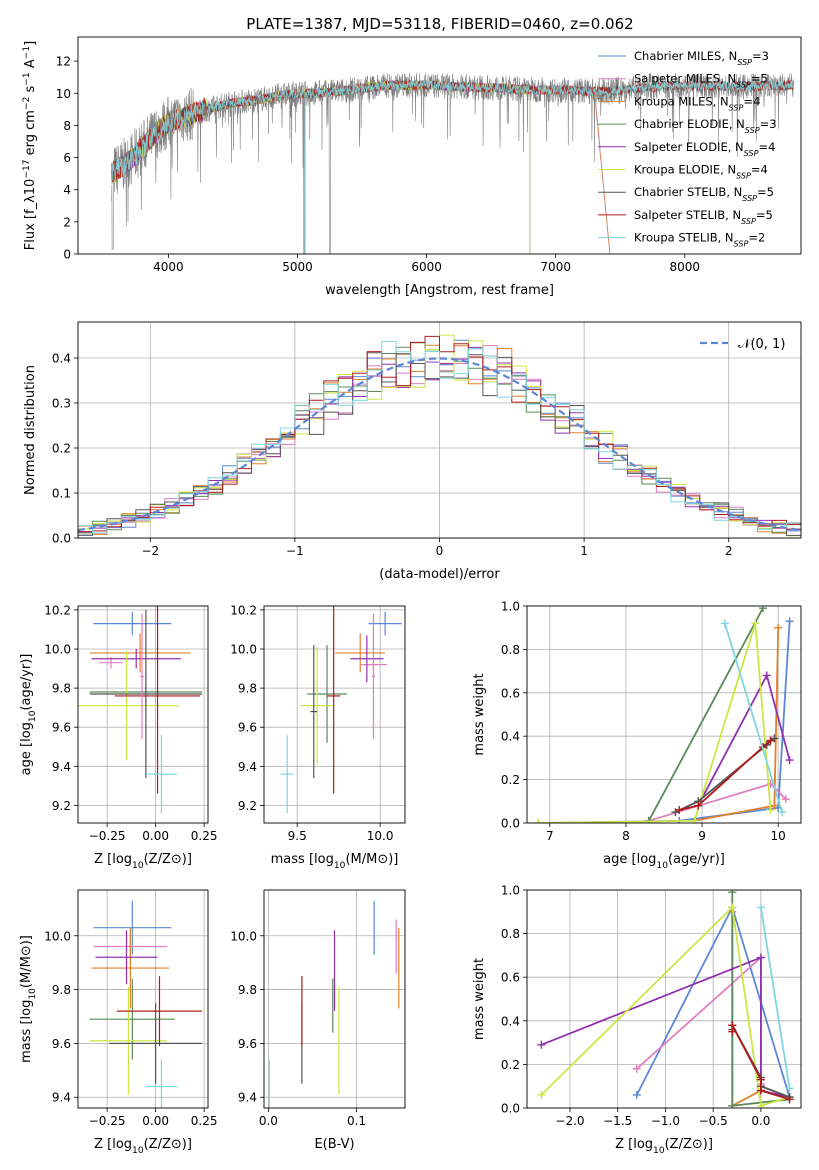 Image resolution: width=819 pixels, height=1170 pixels. Describe the element at coordinates (61, 494) in the screenshot. I see `y-tick-label: 0.1` at that location.